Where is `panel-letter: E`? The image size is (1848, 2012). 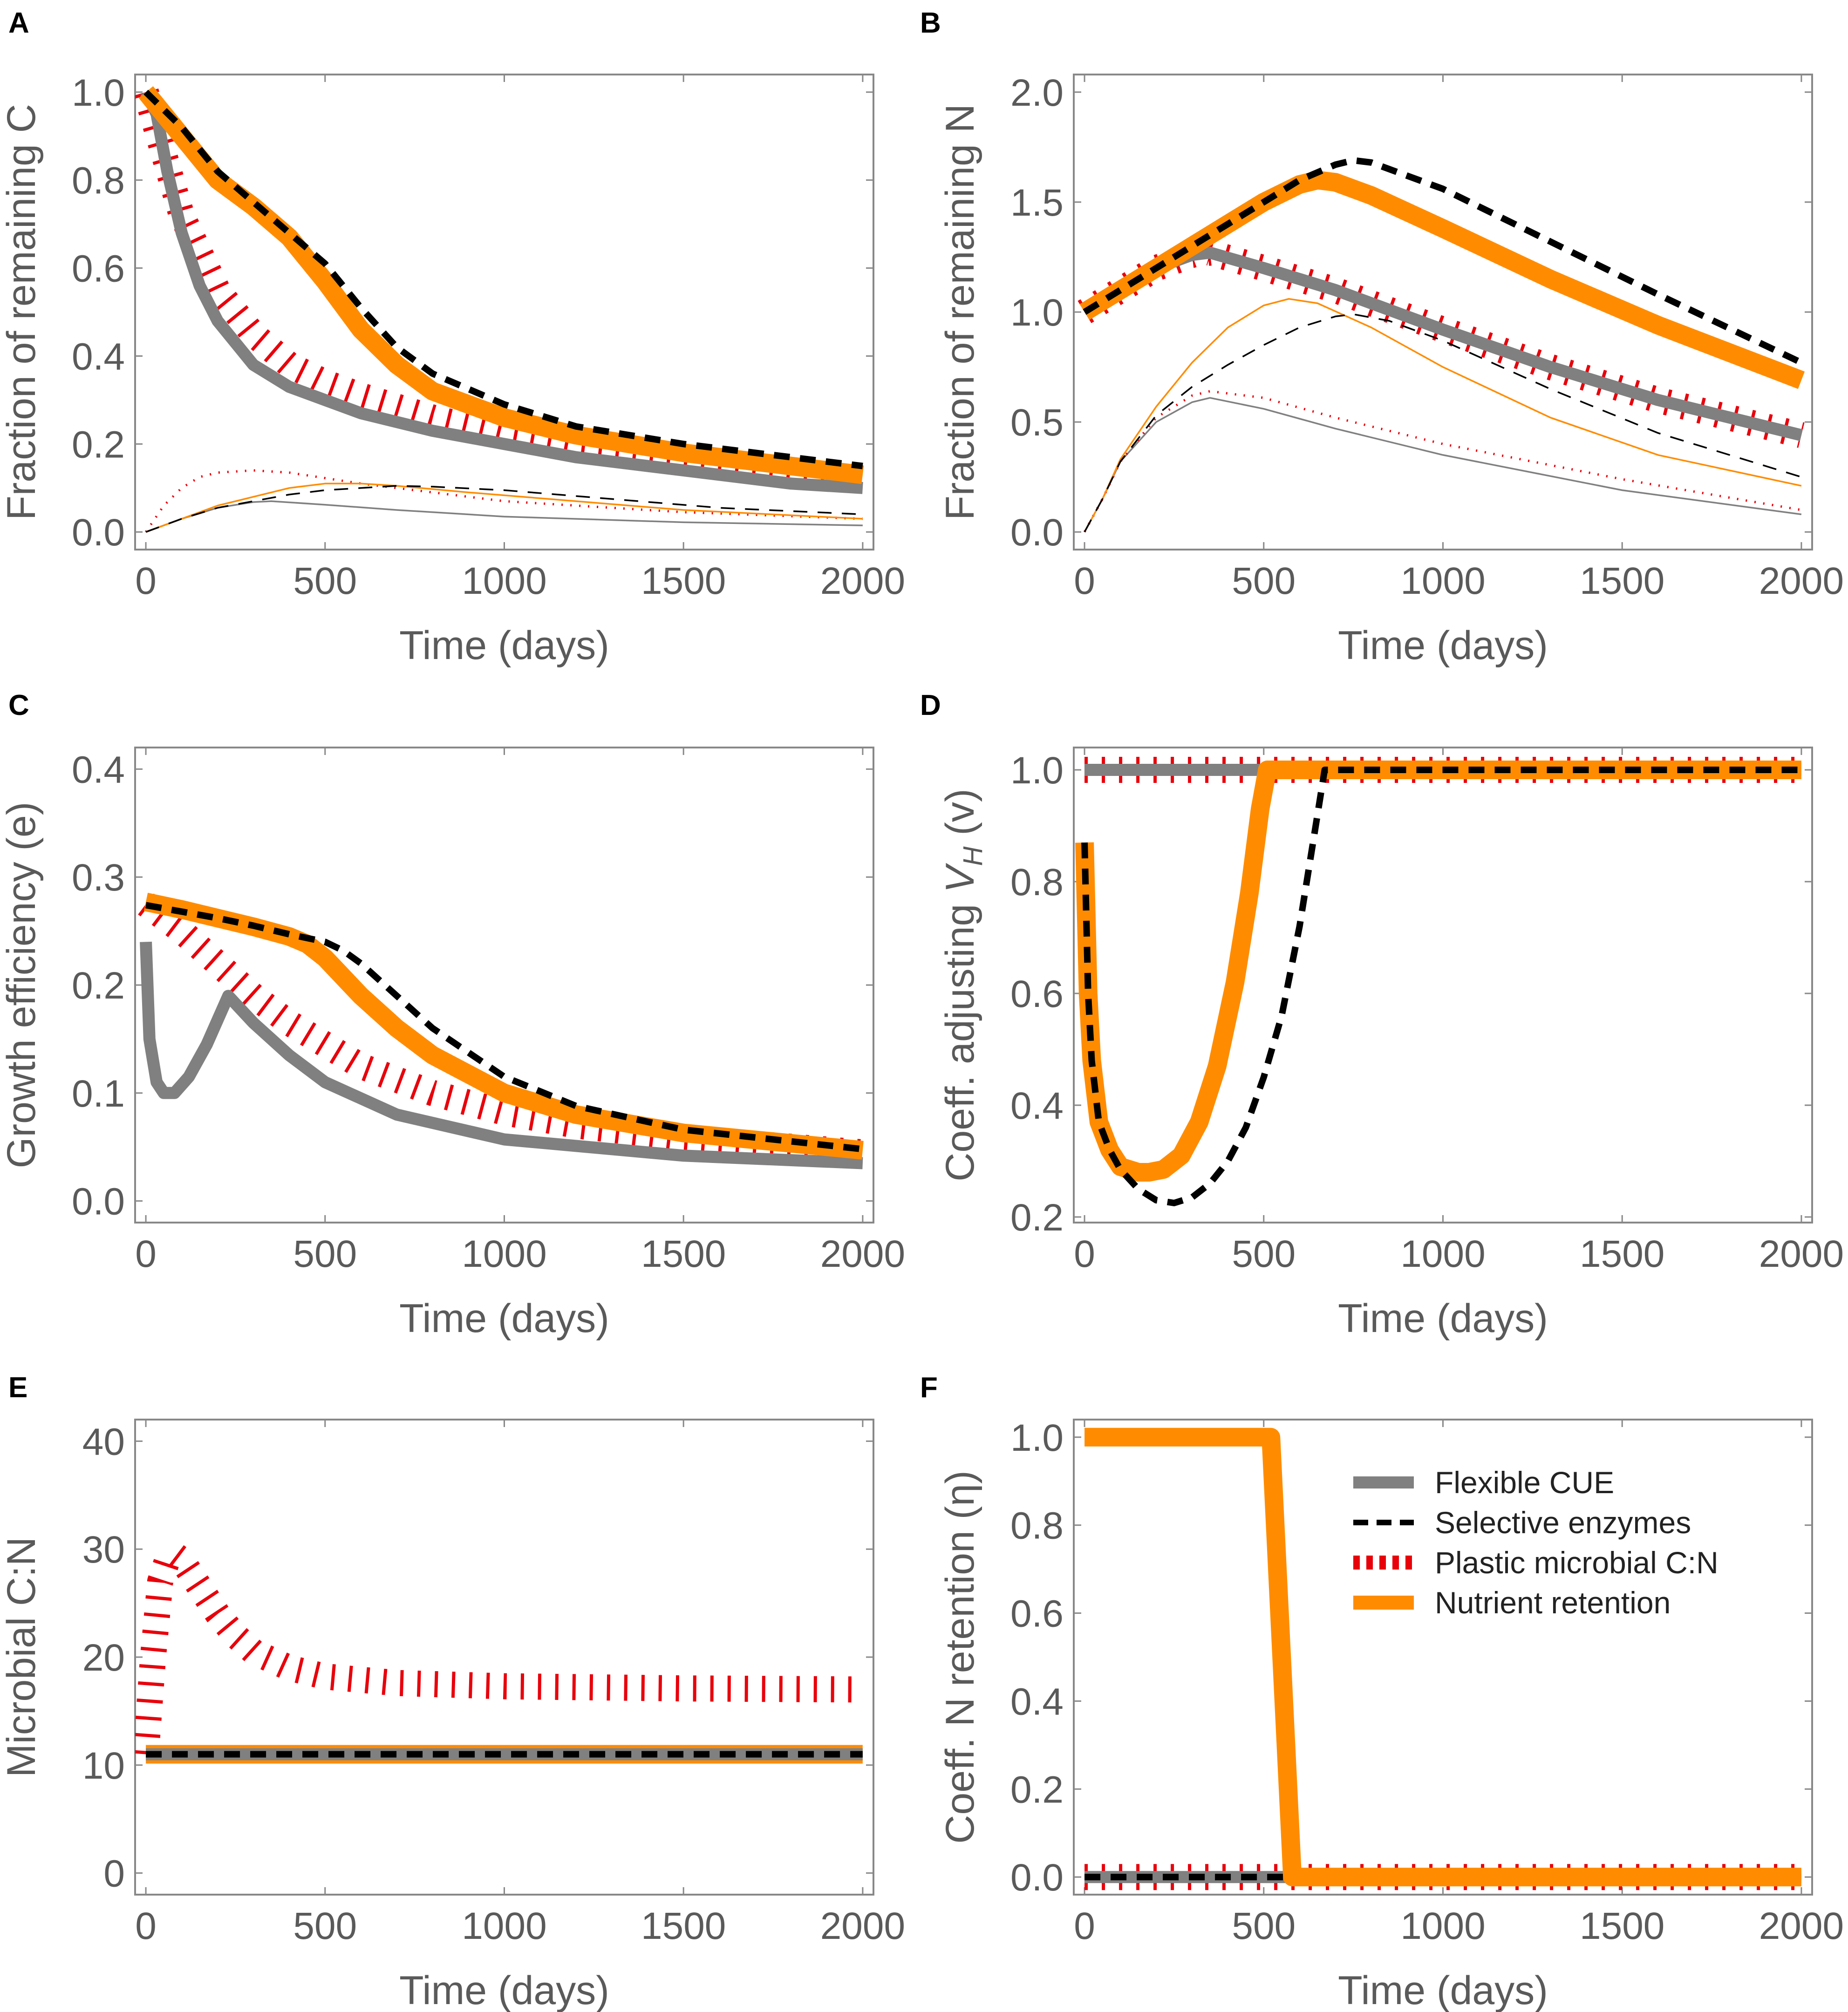 panel-letter: E is located at coordinates (18, 1388).